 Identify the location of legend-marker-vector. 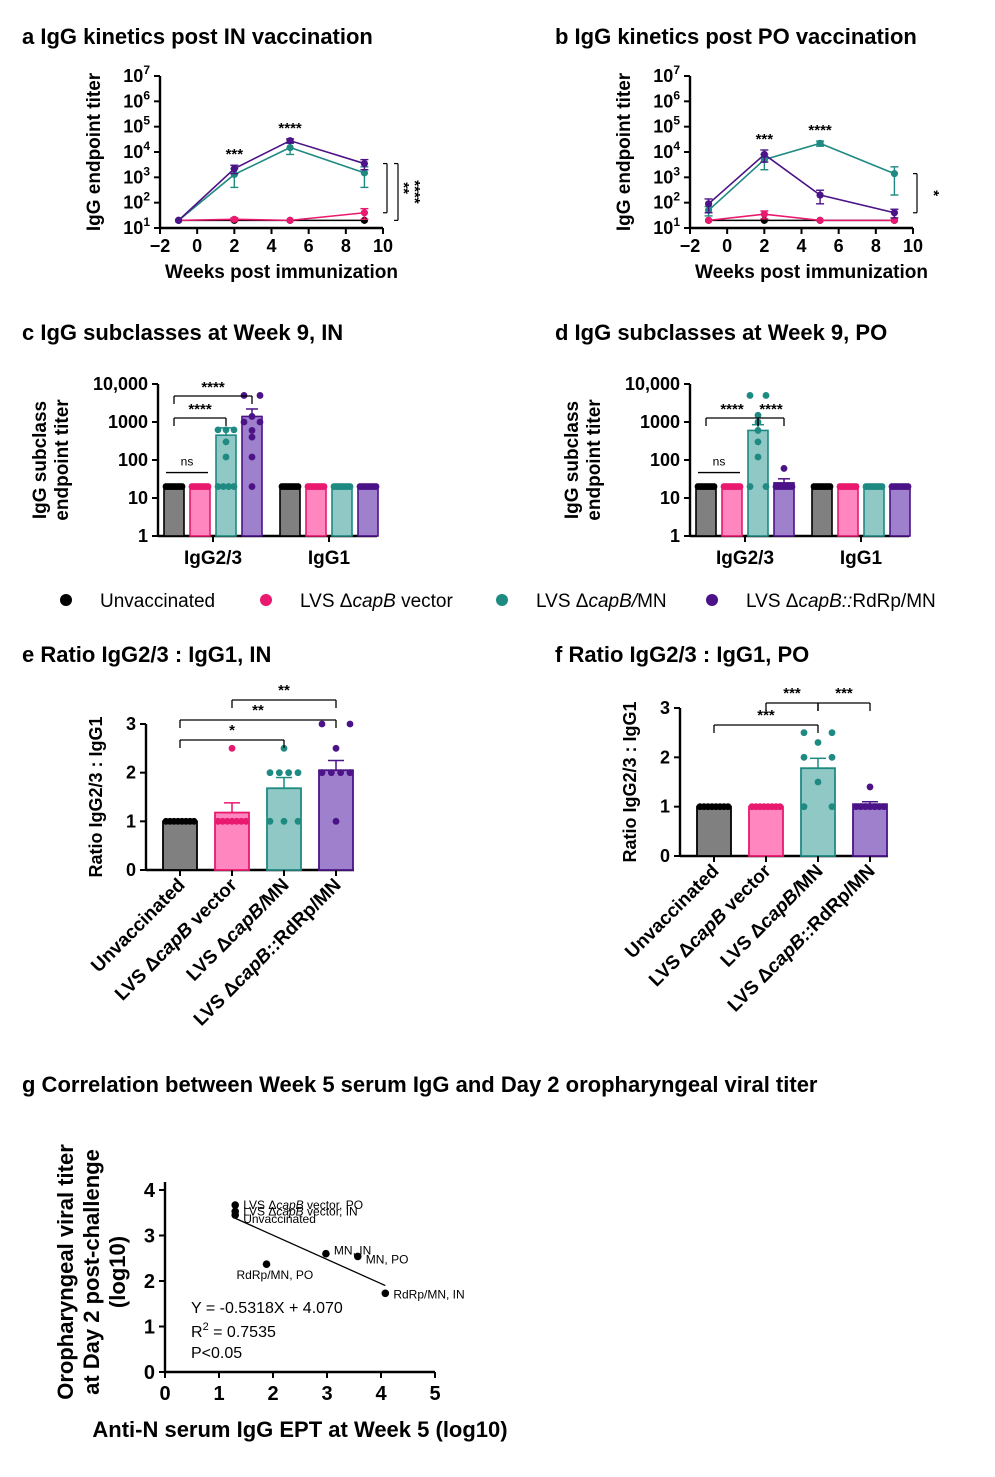
(266, 600).